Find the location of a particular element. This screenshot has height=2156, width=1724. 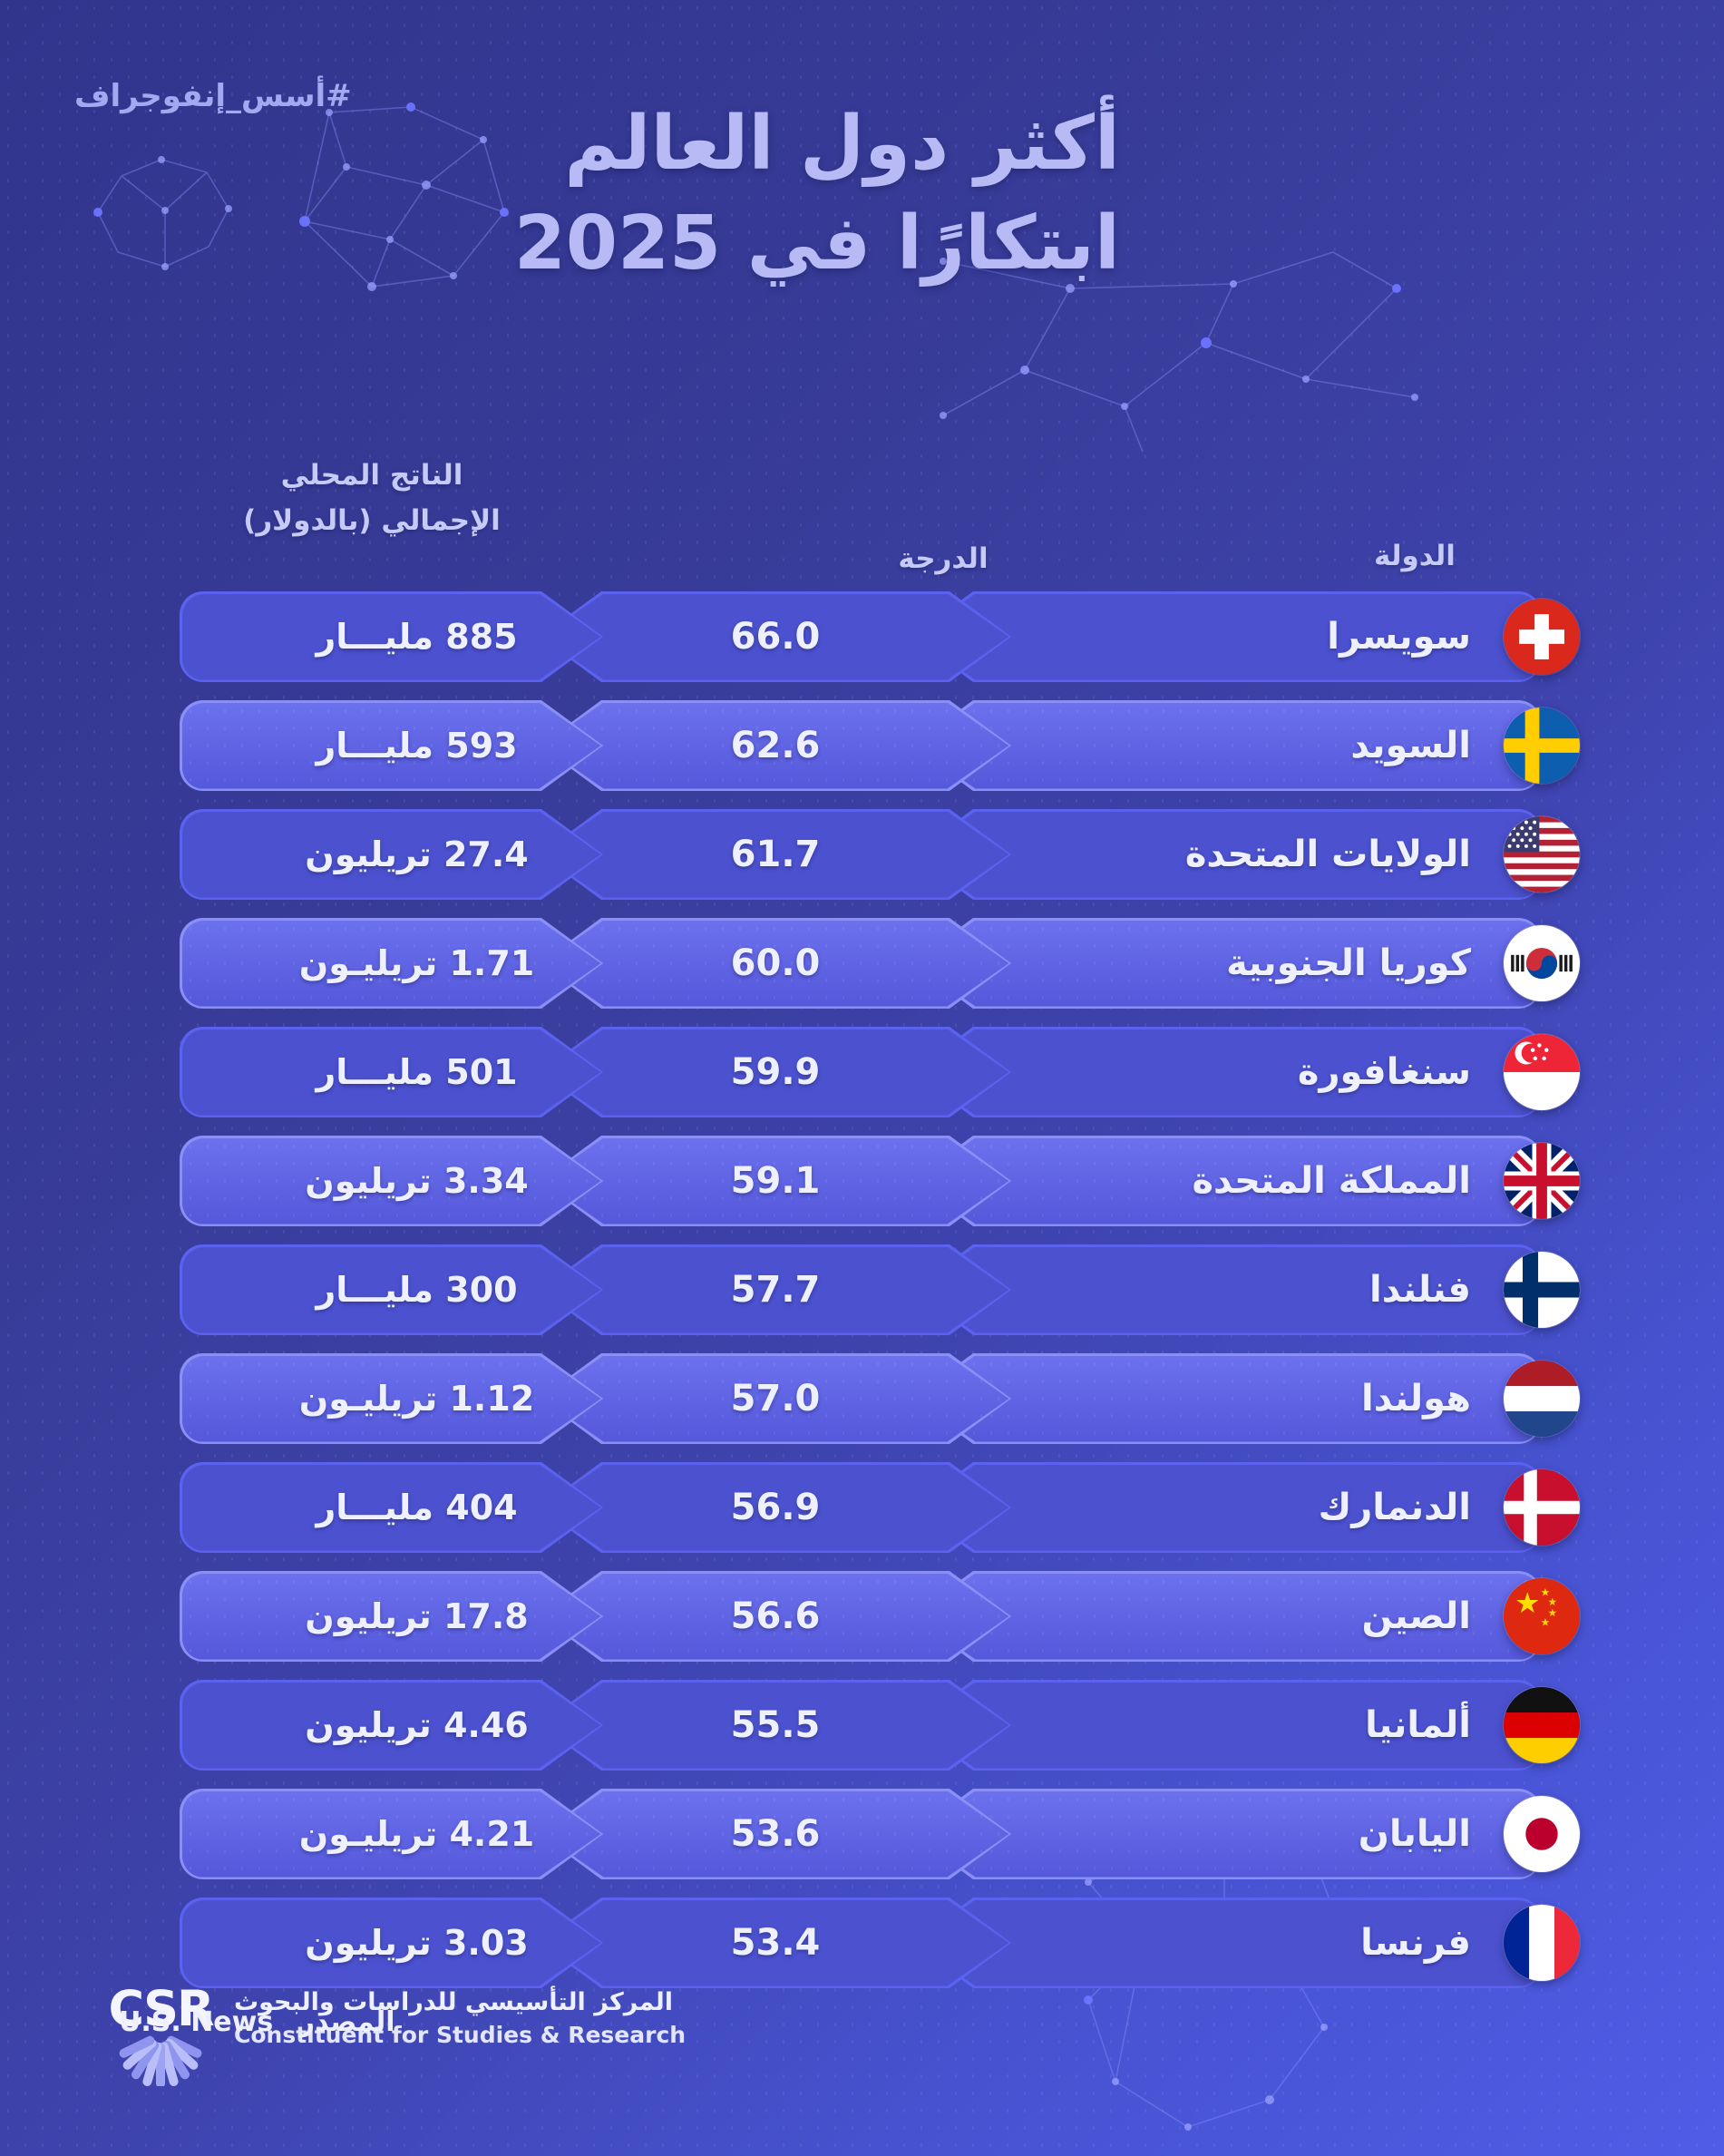

country-name: كوريا الجنوبية is located at coordinates (1348, 963).